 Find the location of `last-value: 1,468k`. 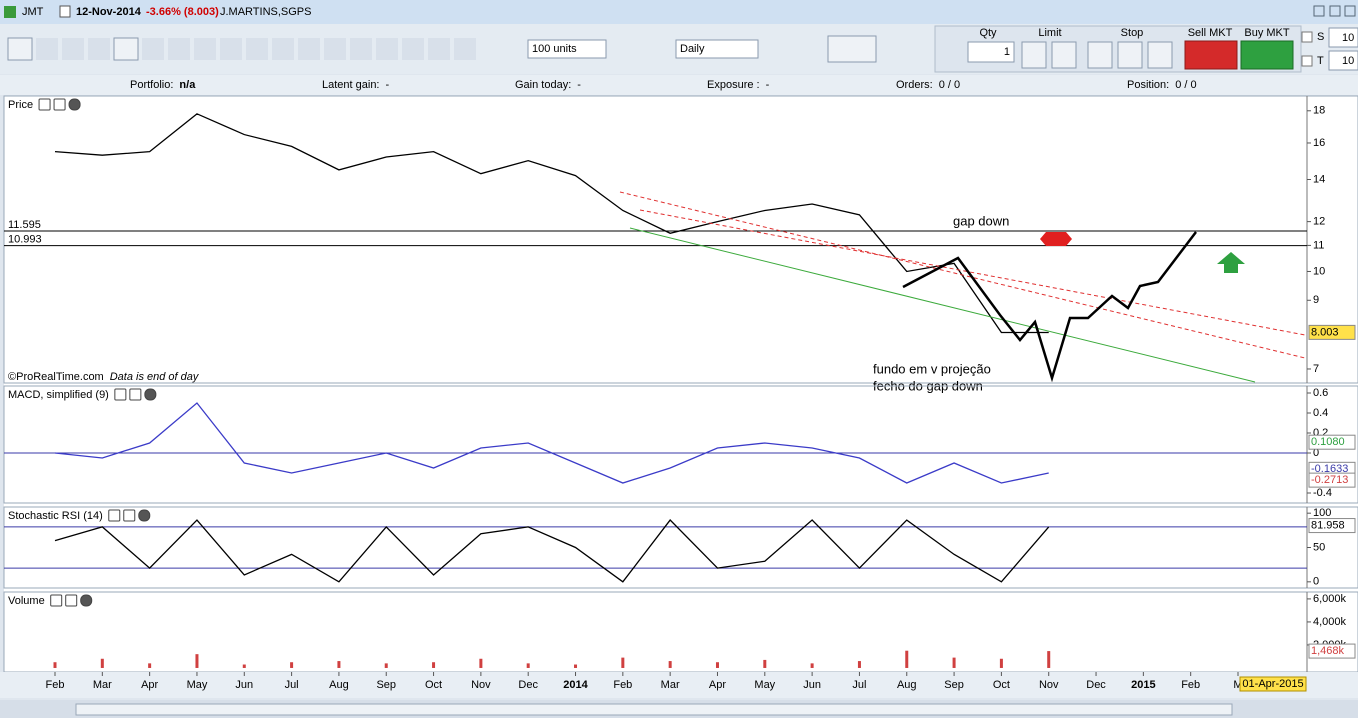

last-value: 1,468k is located at coordinates (1328, 651).